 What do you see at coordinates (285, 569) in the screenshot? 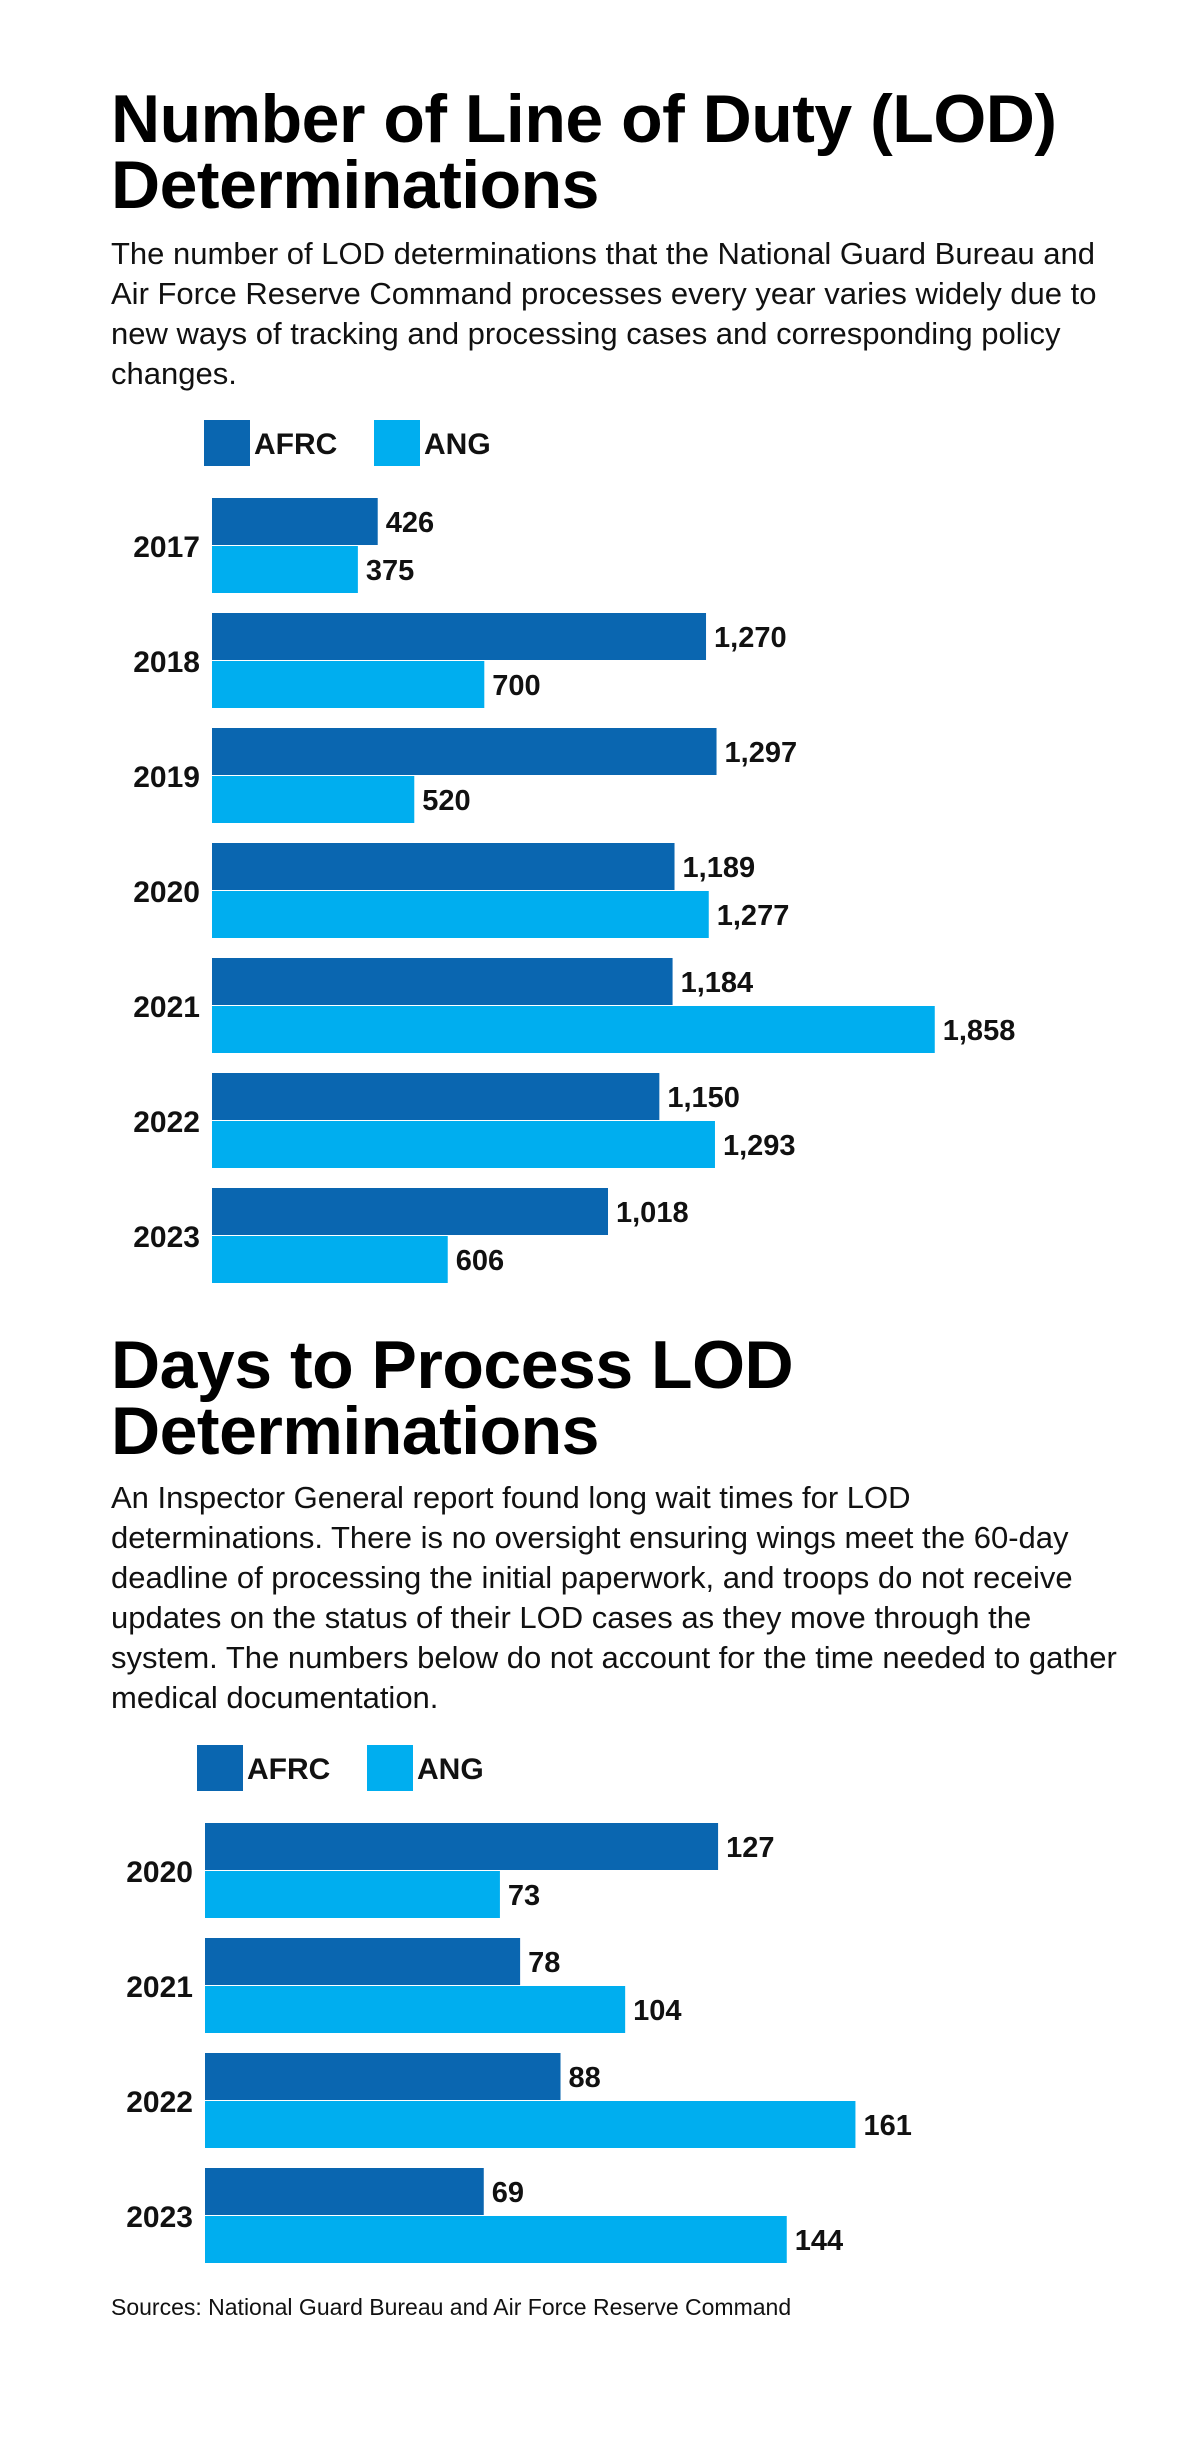
I see `bar-ang-2017` at bounding box center [285, 569].